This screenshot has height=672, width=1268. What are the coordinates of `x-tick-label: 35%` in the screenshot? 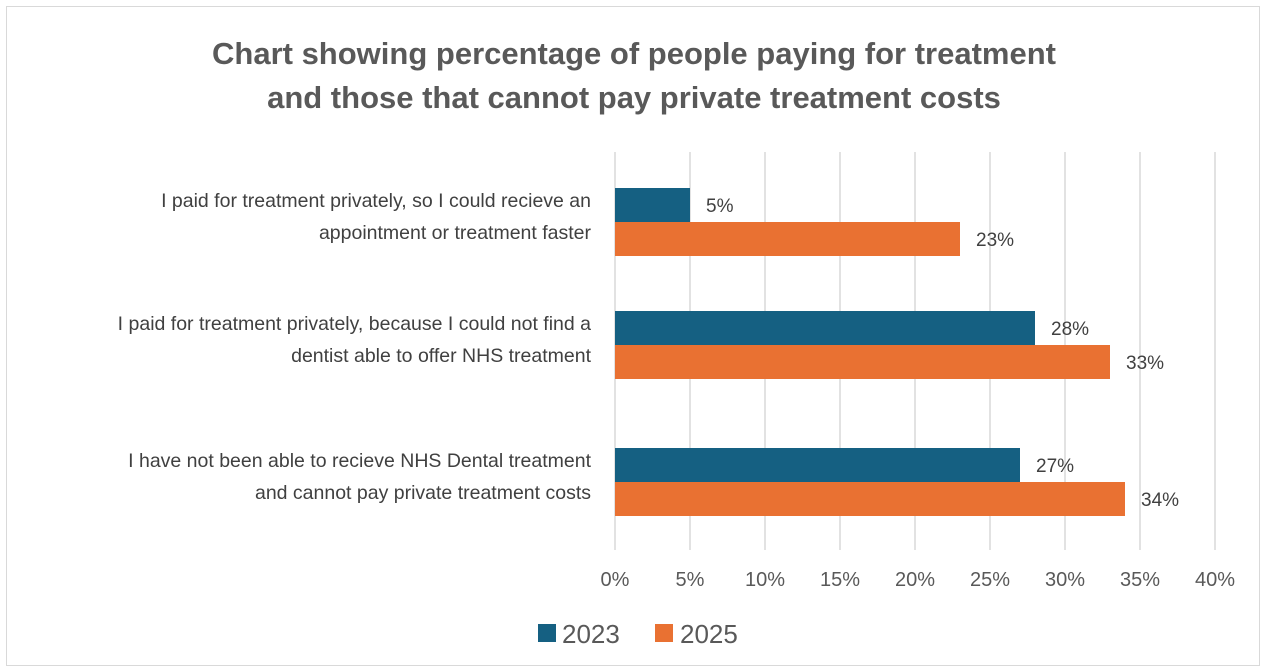 It's located at (1140, 580).